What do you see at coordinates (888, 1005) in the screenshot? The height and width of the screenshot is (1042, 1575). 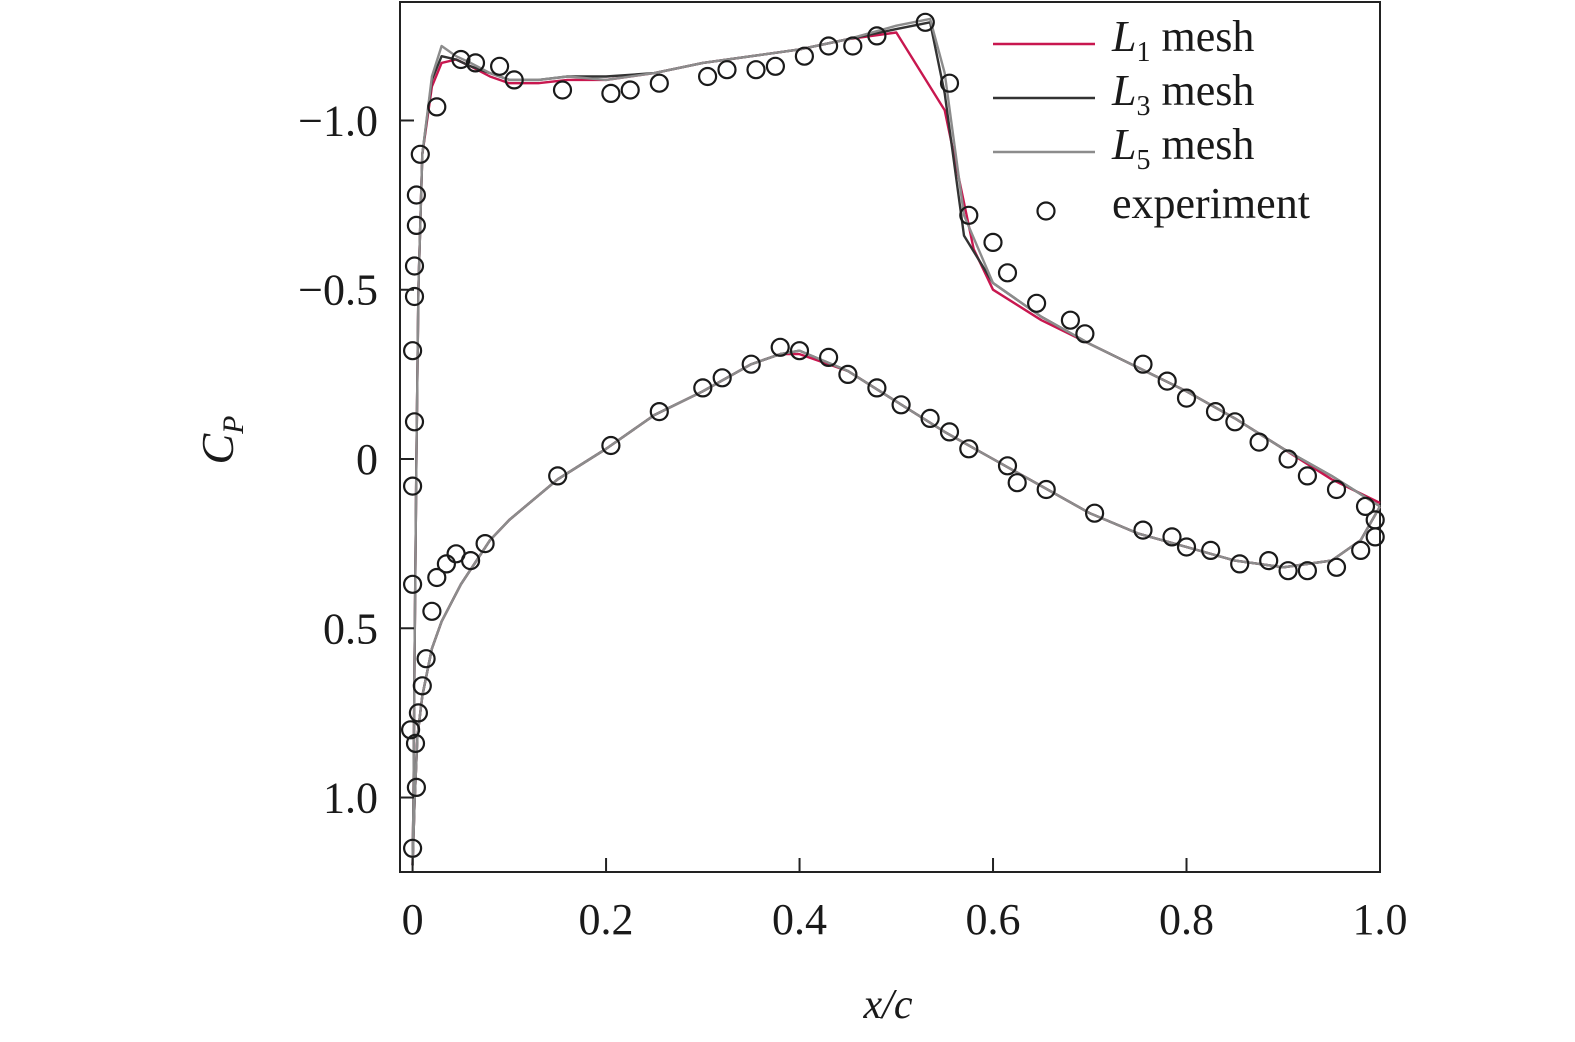 I see `x-axis-label: x/c` at bounding box center [888, 1005].